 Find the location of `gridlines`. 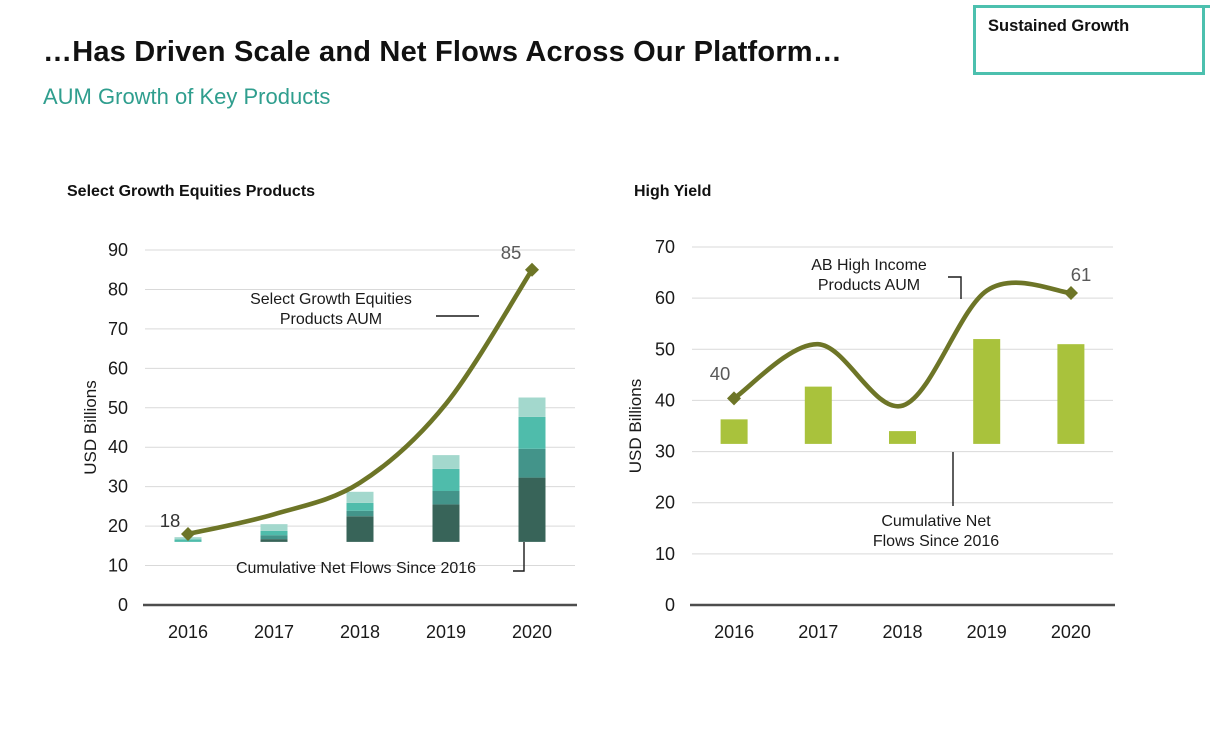

gridlines is located at coordinates (902, 400).